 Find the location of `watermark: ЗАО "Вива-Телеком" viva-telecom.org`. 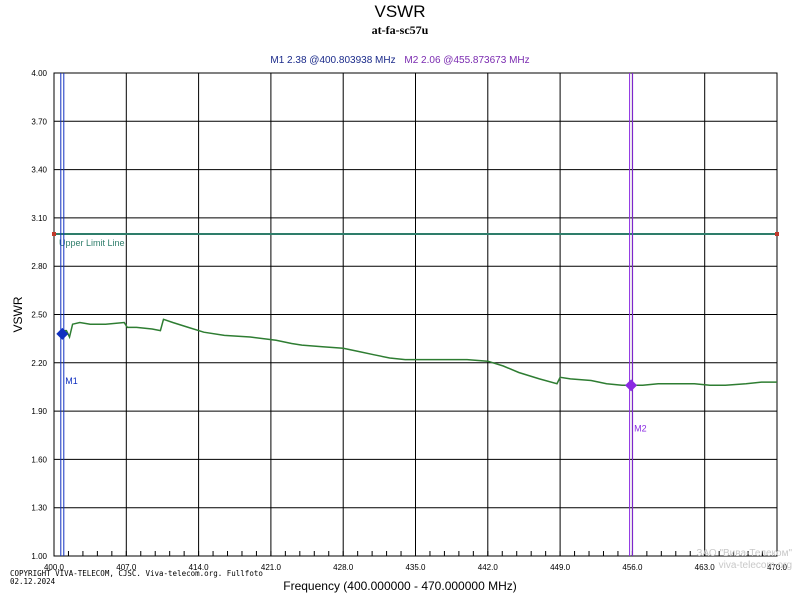

watermark: ЗАО "Вива-Телеком" viva-telecom.org is located at coordinates (744, 560).